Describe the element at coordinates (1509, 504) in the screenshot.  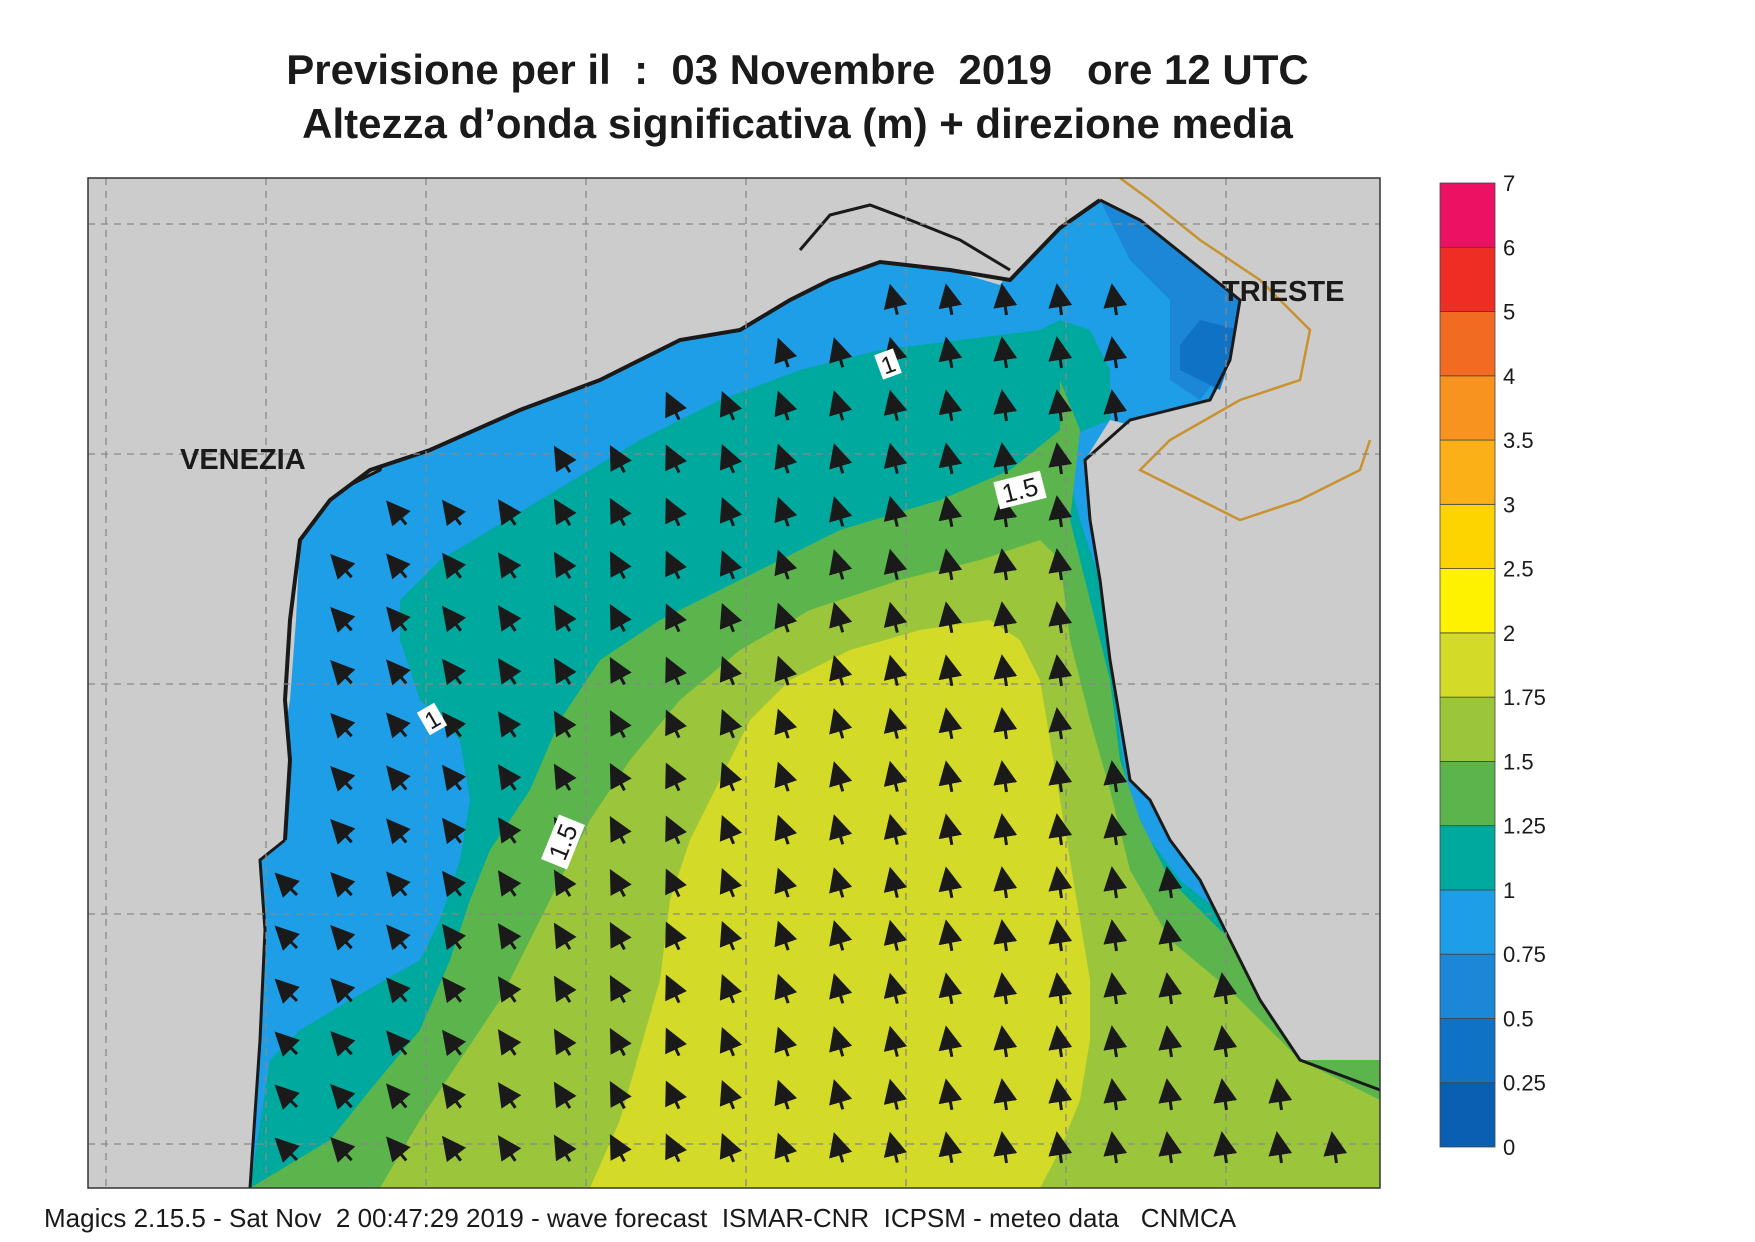
I see `legend-level-label: 3` at that location.